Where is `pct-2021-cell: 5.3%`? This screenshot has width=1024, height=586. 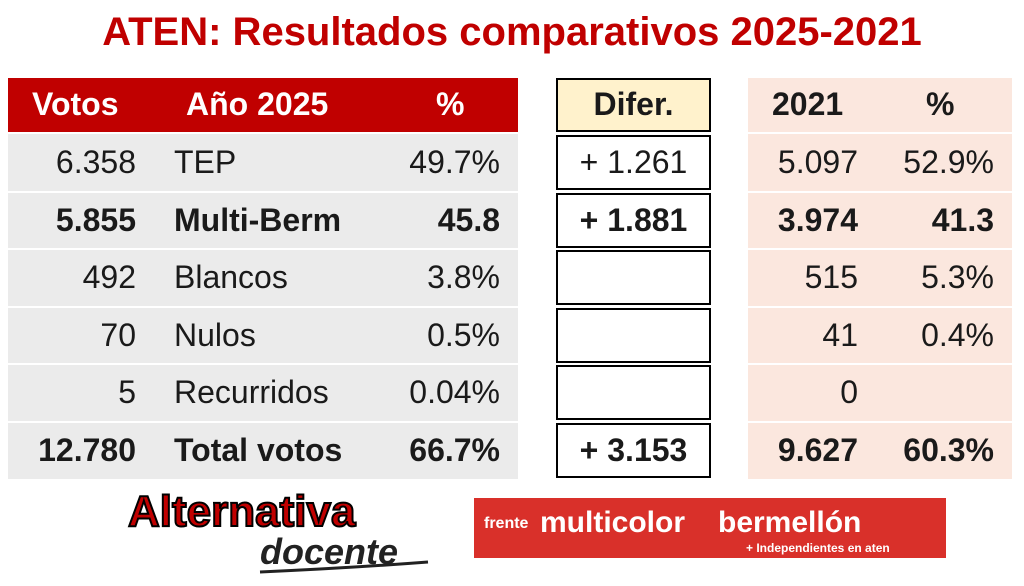
pct-2021-cell: 5.3% is located at coordinates (957, 277).